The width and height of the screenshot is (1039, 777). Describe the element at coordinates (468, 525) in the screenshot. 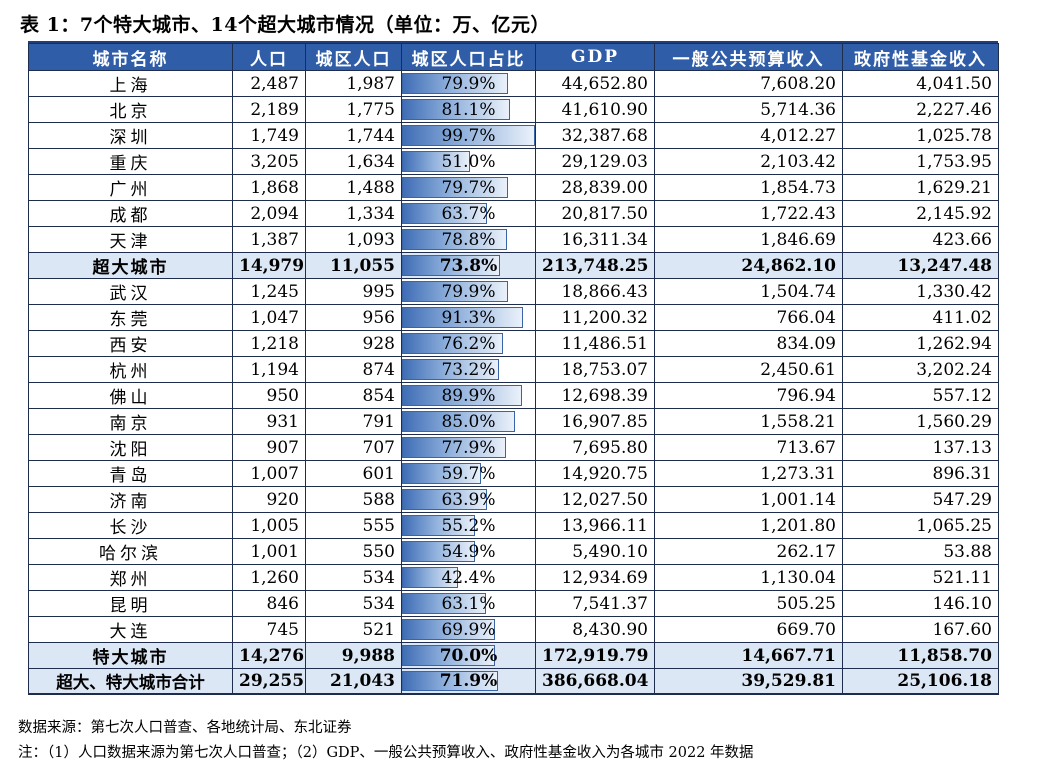

I see `ratio-value: 55.2%` at that location.